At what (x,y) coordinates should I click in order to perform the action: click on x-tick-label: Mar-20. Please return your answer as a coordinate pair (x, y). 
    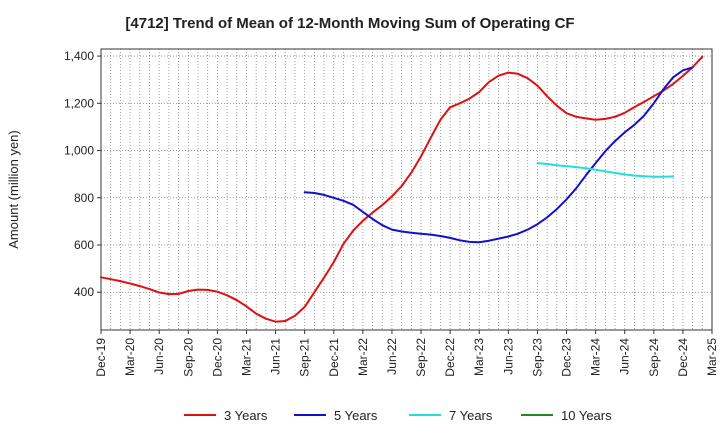
    Looking at the image, I should click on (130, 357).